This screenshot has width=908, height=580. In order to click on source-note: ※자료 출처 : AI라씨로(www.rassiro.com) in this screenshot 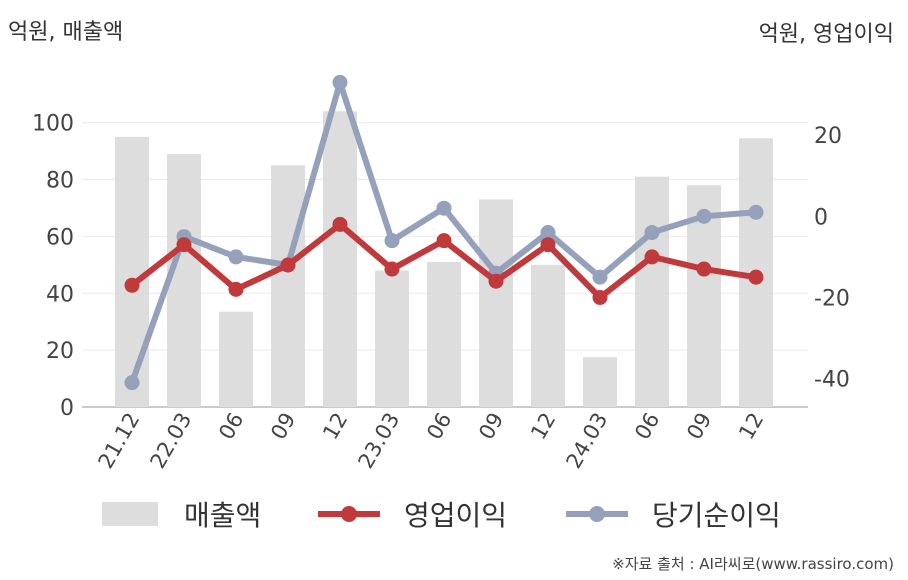, I will do `click(753, 564)`.